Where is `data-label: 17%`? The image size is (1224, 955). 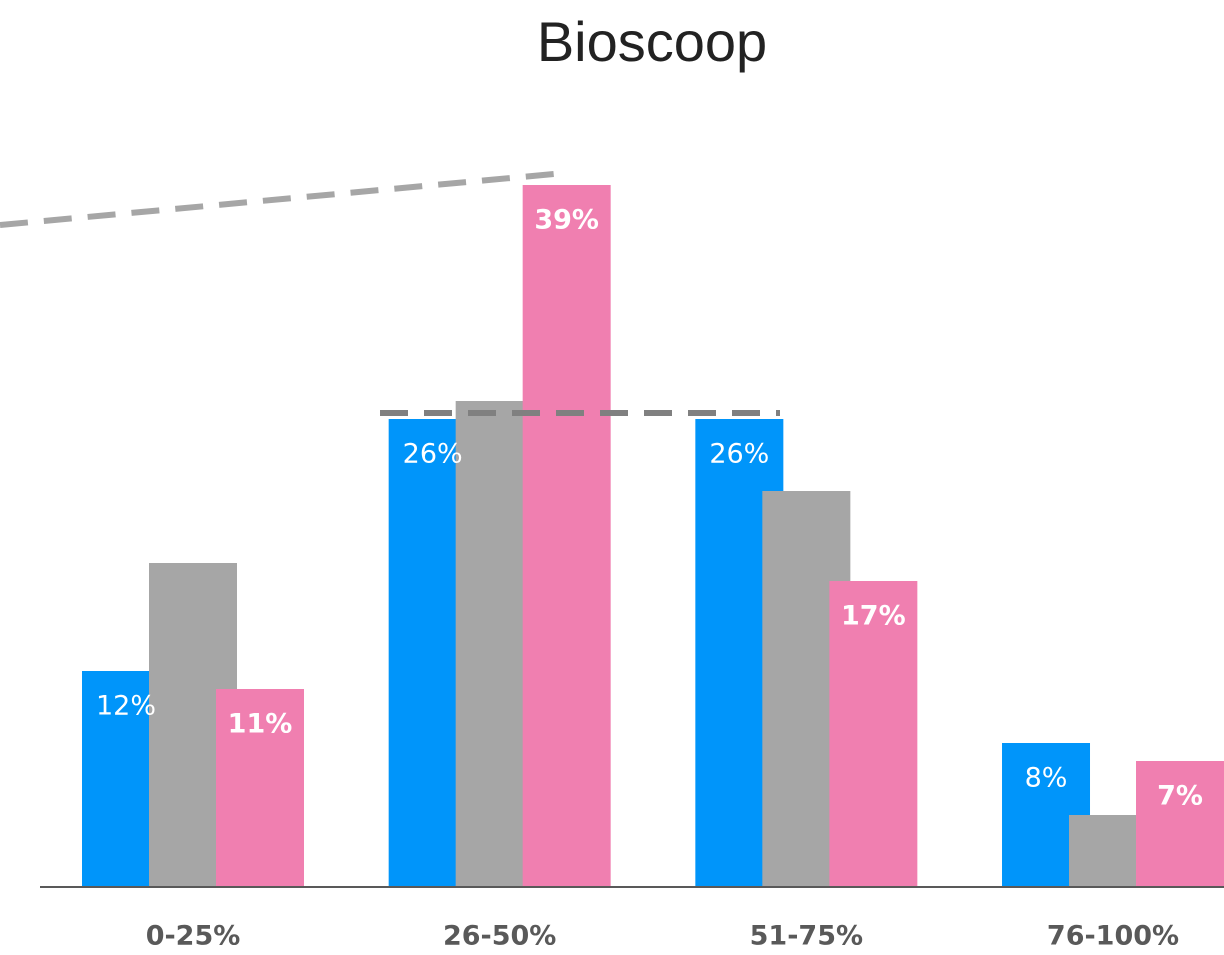
data-label: 17% is located at coordinates (873, 616).